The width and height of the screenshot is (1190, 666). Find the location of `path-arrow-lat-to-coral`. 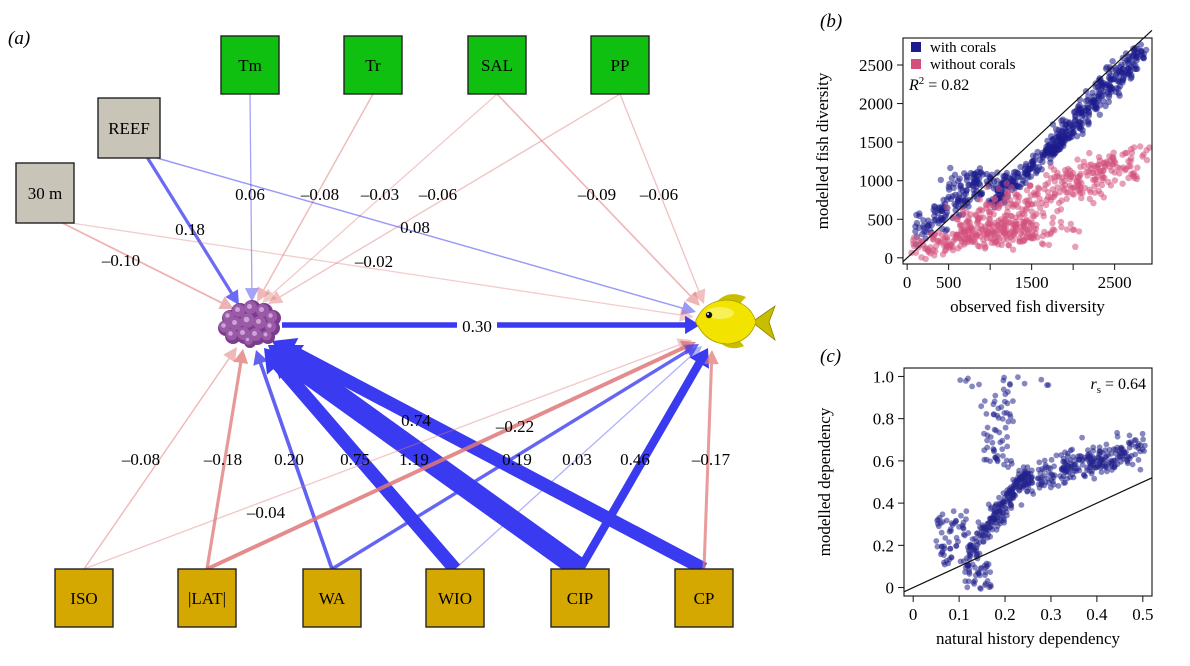

path-arrow-lat-to-coral is located at coordinates (227, 459).